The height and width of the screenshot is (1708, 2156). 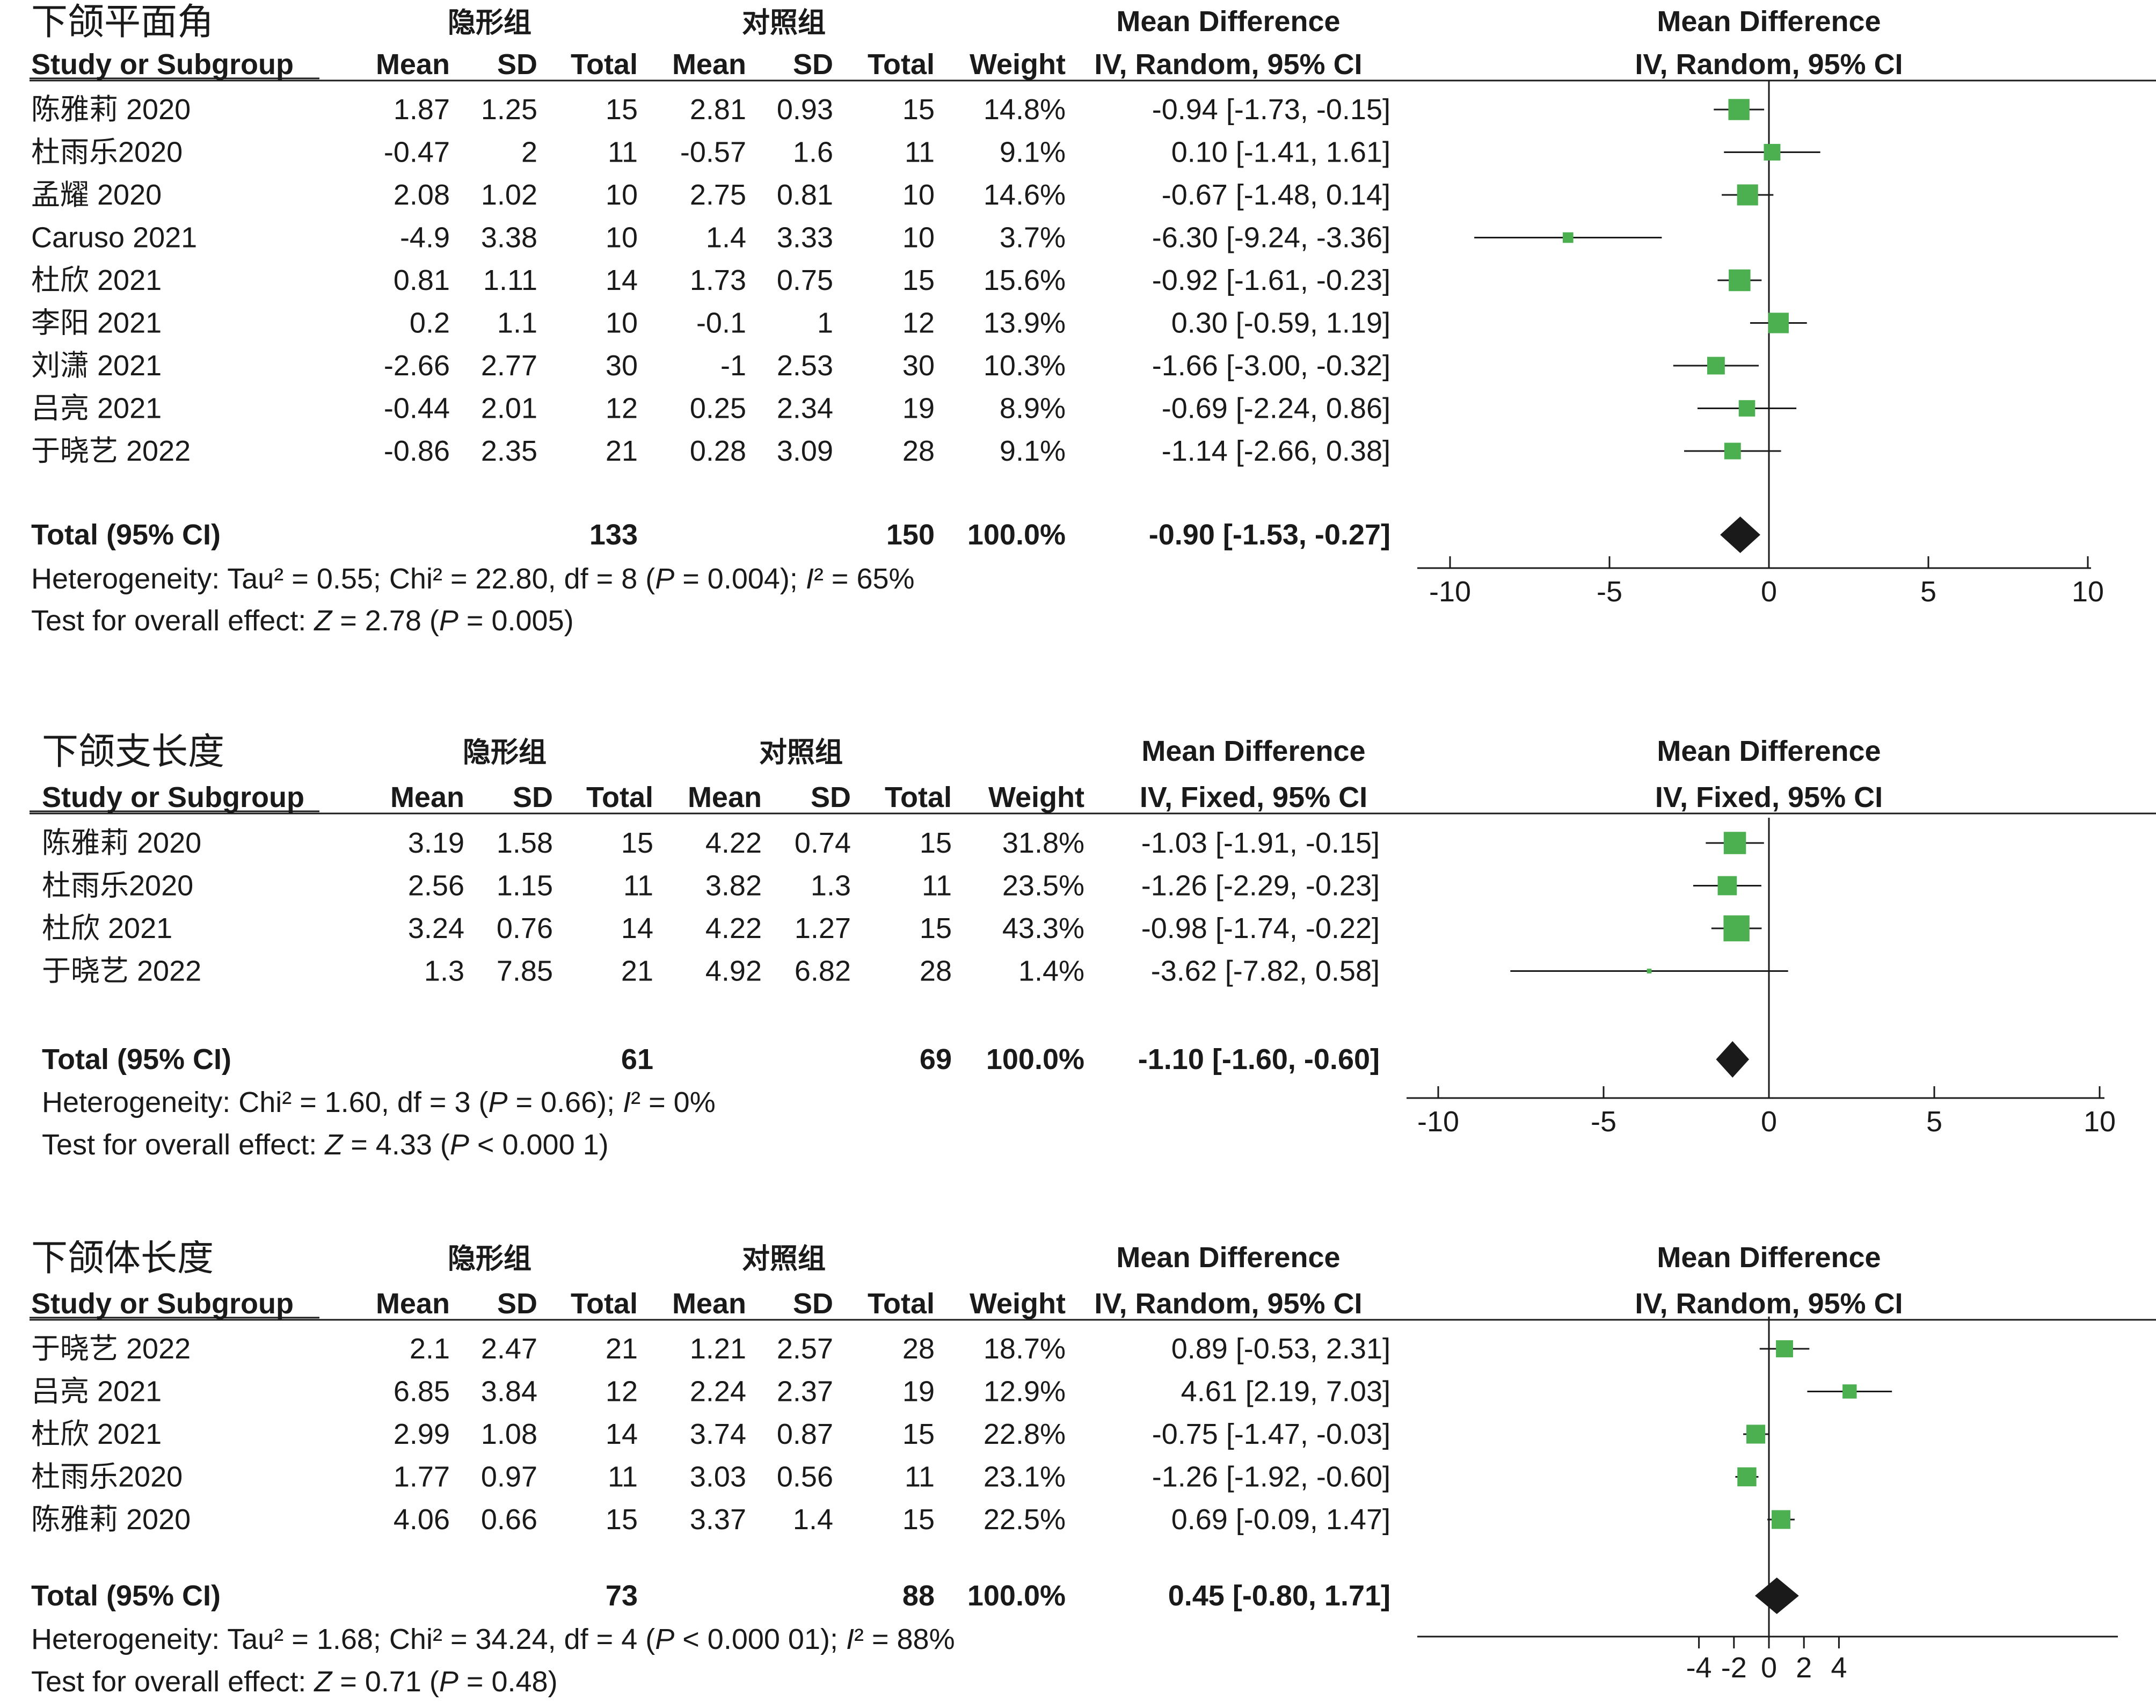 I want to click on mean-2: 2.81, so click(x=718, y=109).